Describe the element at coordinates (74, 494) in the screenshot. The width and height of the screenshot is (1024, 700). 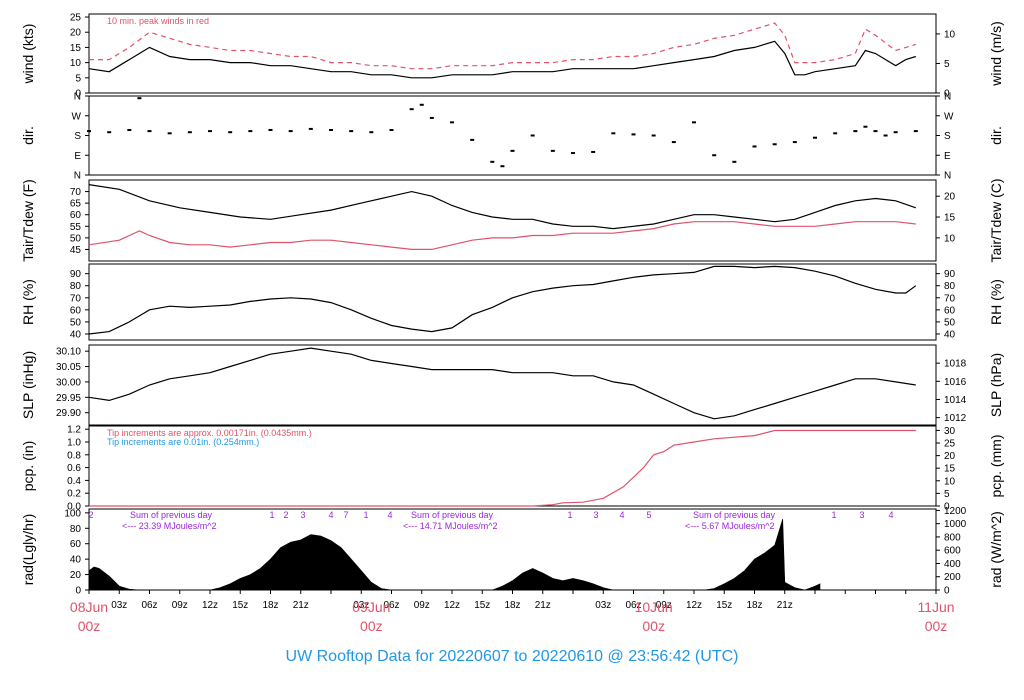
I see `tick-label-left: 0.2` at that location.